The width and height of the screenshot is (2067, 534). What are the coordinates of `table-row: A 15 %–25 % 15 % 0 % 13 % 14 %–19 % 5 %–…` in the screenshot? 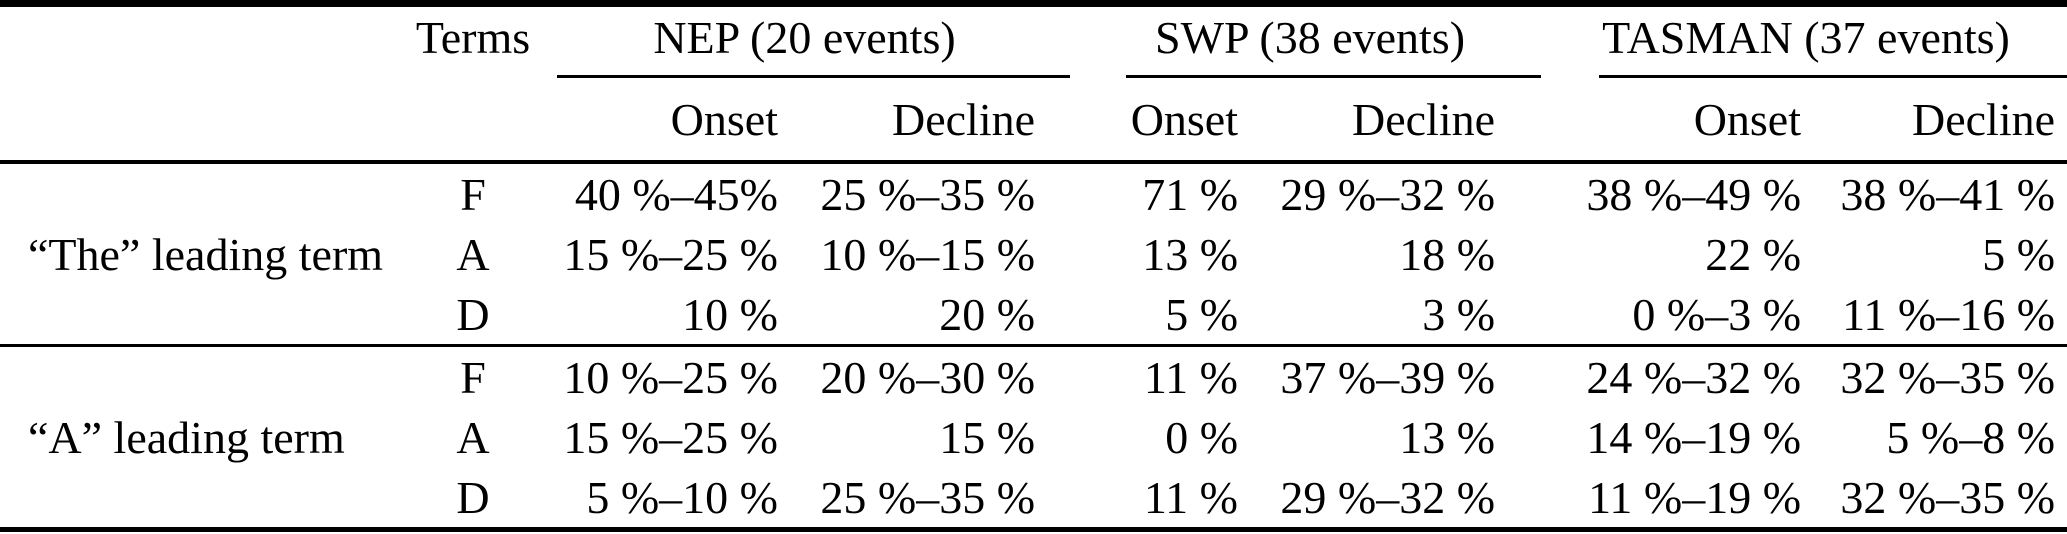 It's located at (1033, 437).